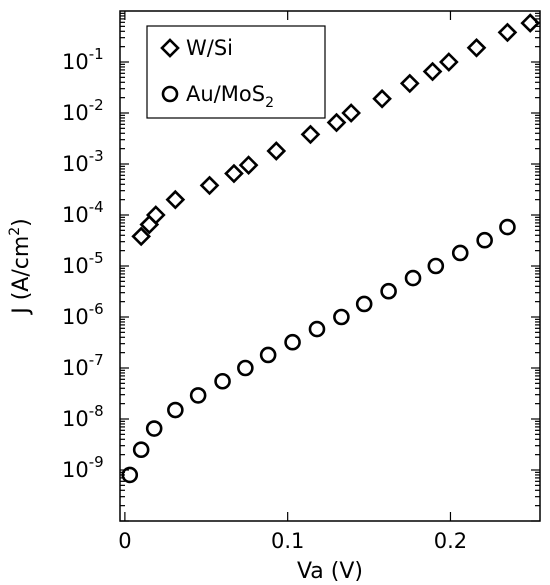  I want to click on x-tick-label: 0.2, so click(450, 541).